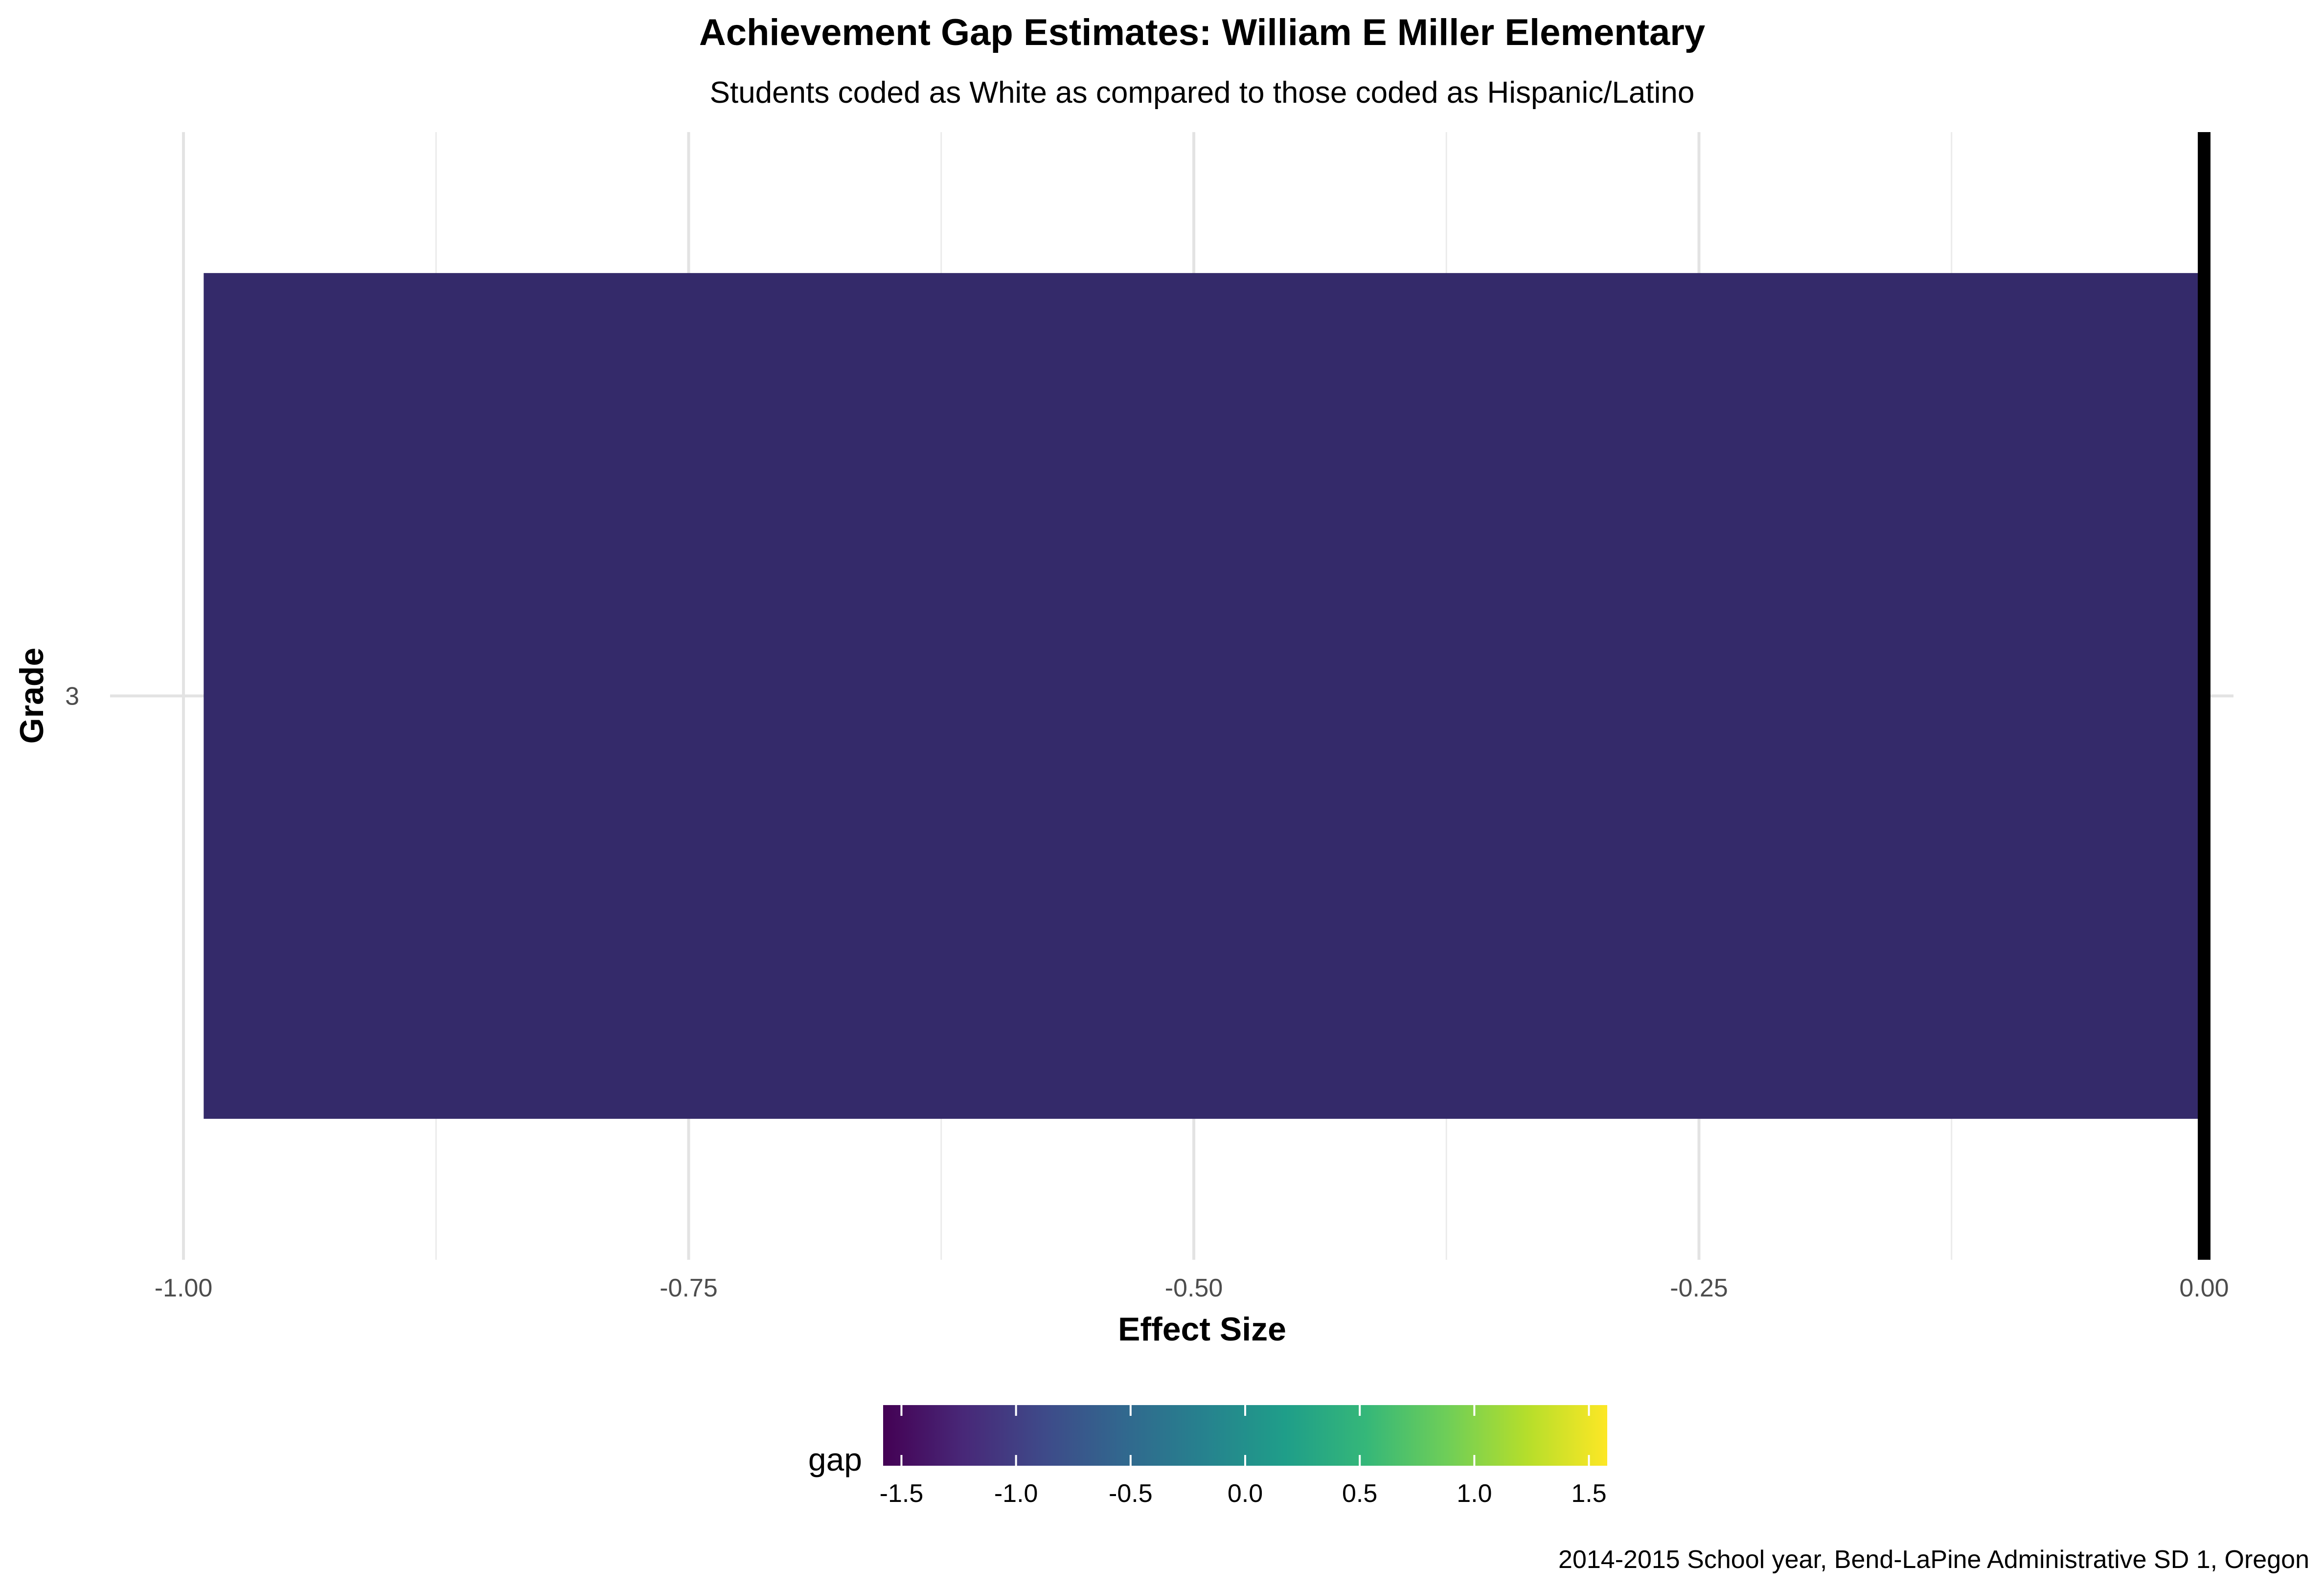  I want to click on colorbar-tick-label: -1.0, so click(1016, 1494).